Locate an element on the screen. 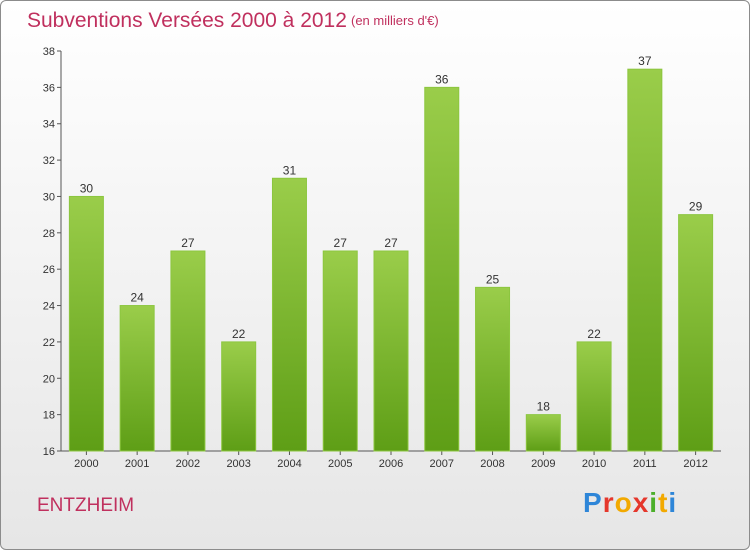  bar-2005 is located at coordinates (340, 351).